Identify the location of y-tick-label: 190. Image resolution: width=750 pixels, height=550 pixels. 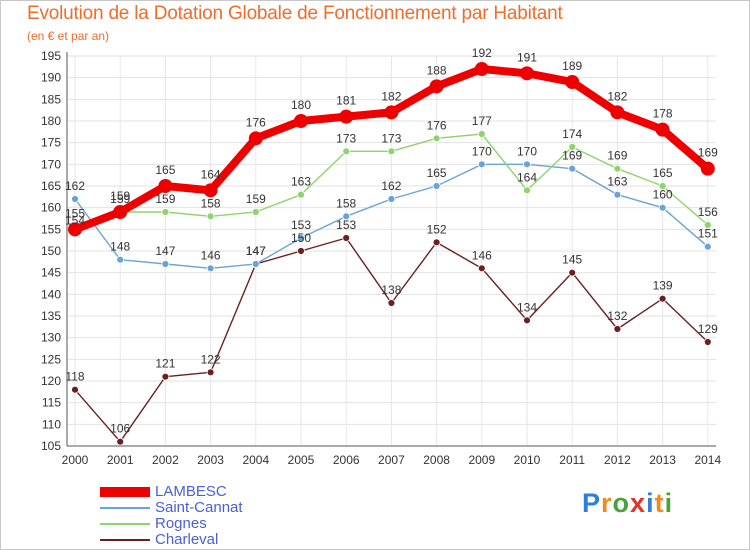
(51, 78).